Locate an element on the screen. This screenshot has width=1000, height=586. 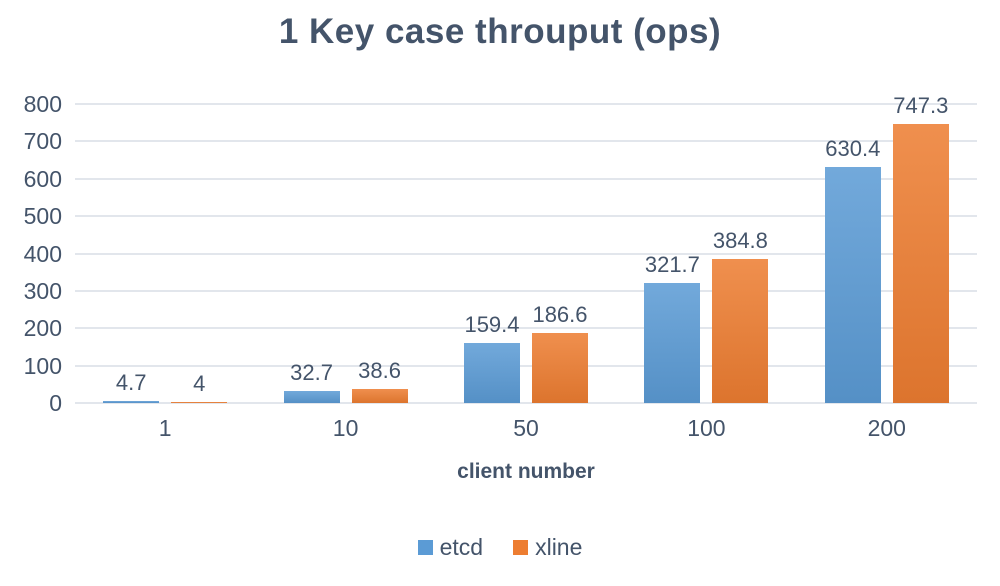
bar-group: 159.4 186.6 is located at coordinates (526, 253).